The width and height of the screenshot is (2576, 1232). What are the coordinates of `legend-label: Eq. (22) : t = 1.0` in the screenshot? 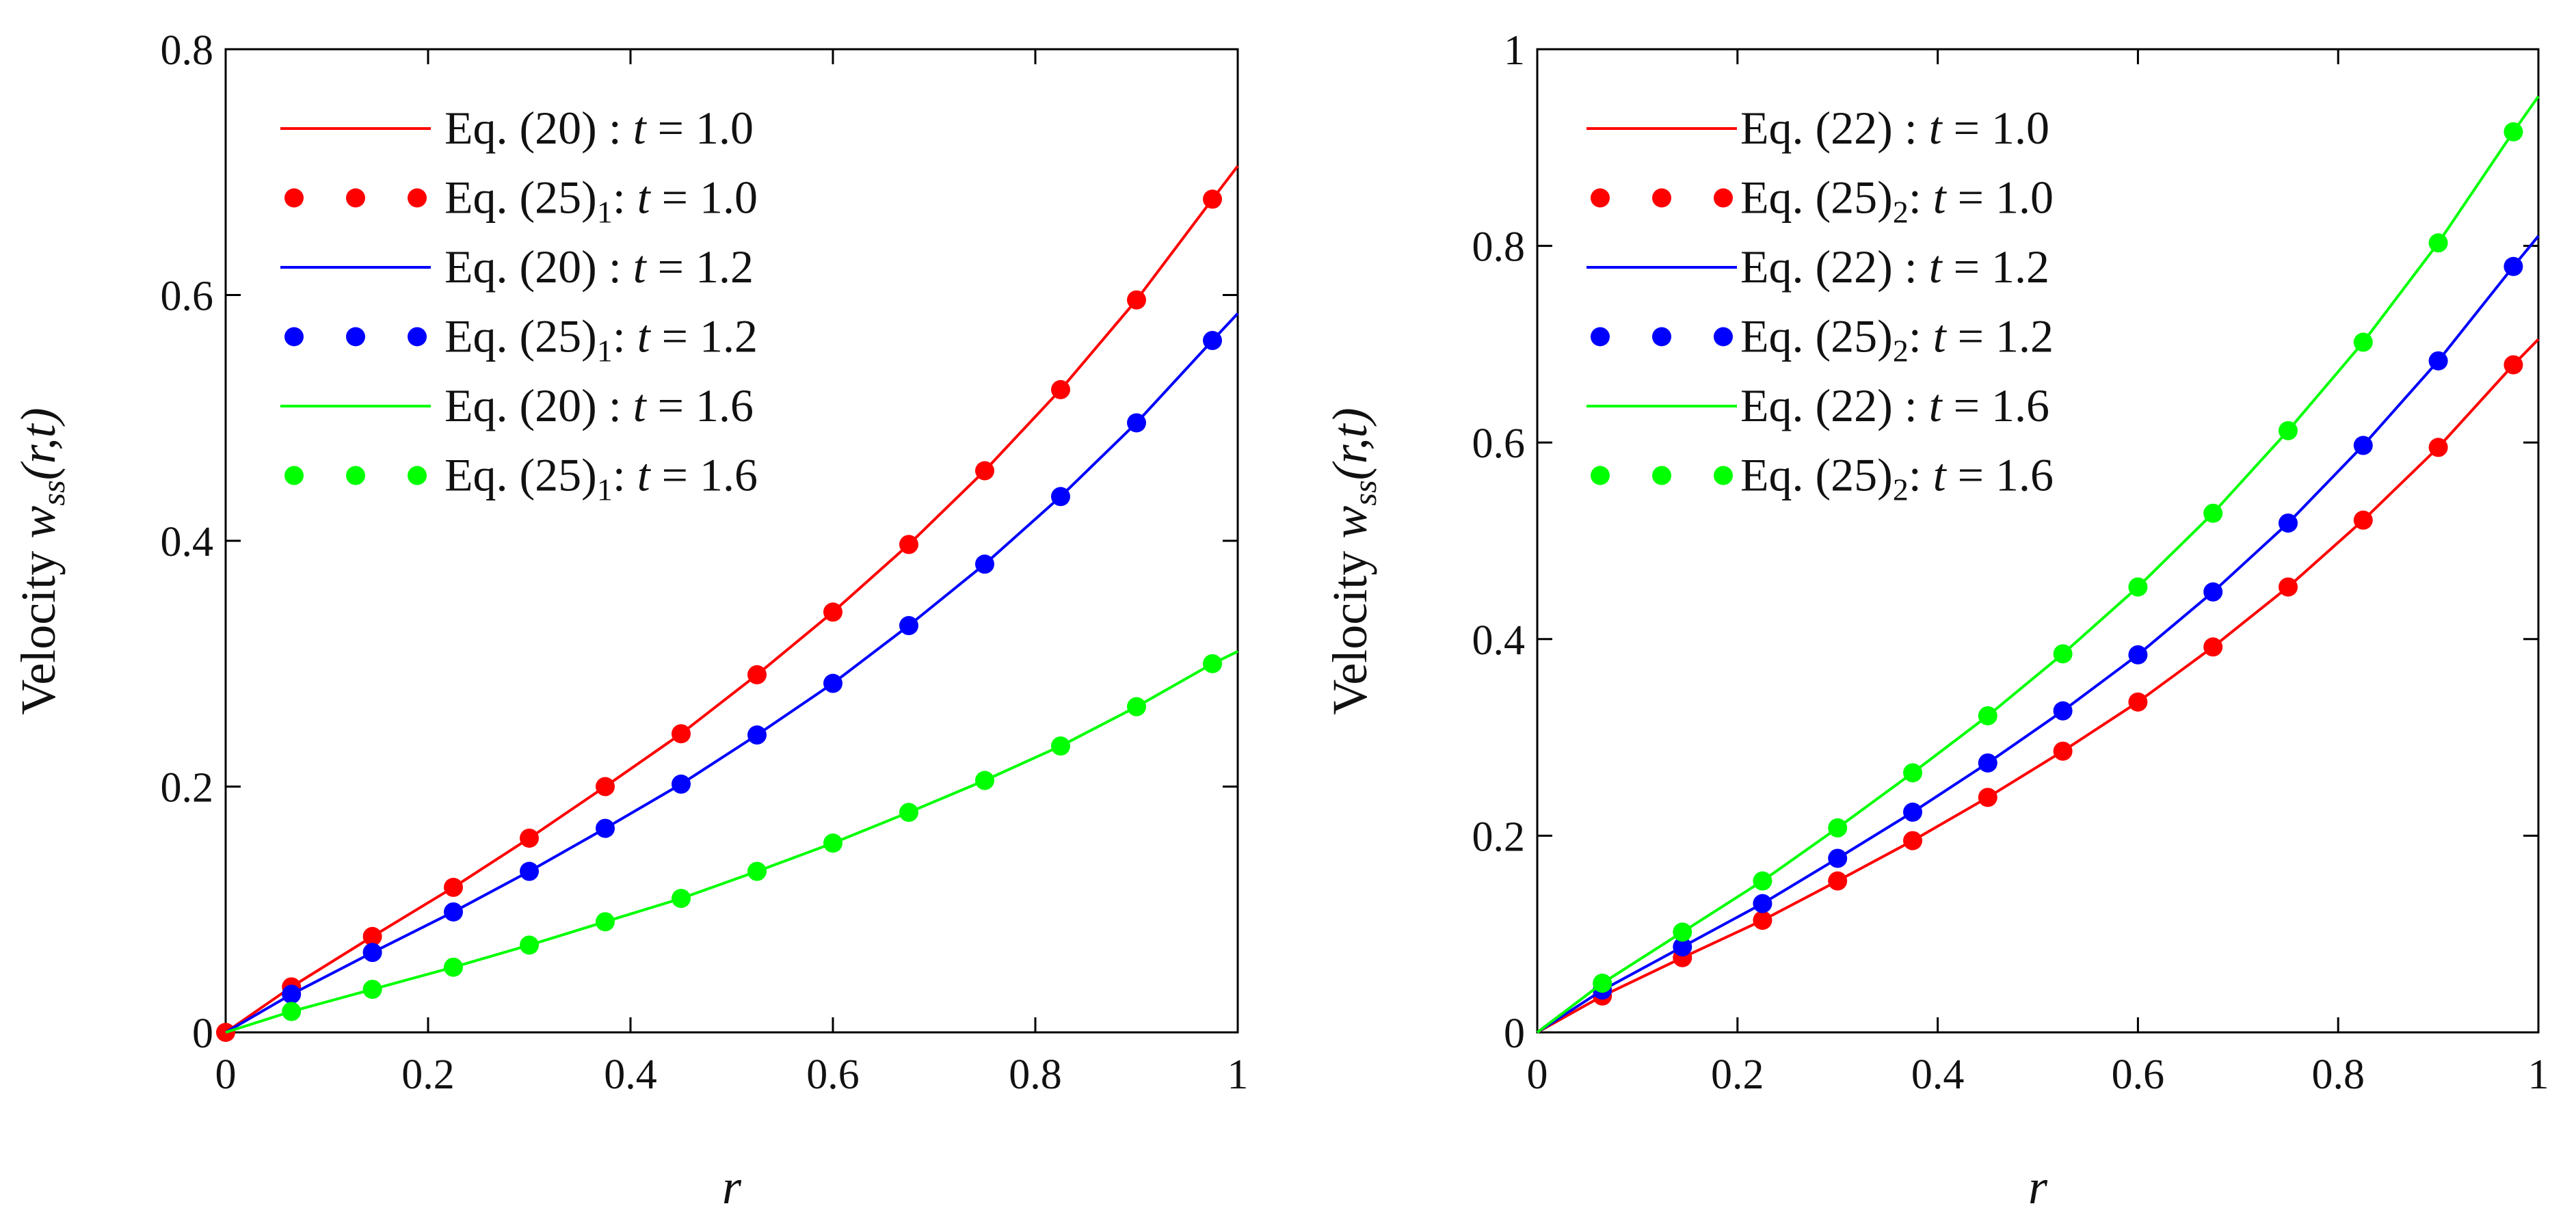 It's located at (1894, 128).